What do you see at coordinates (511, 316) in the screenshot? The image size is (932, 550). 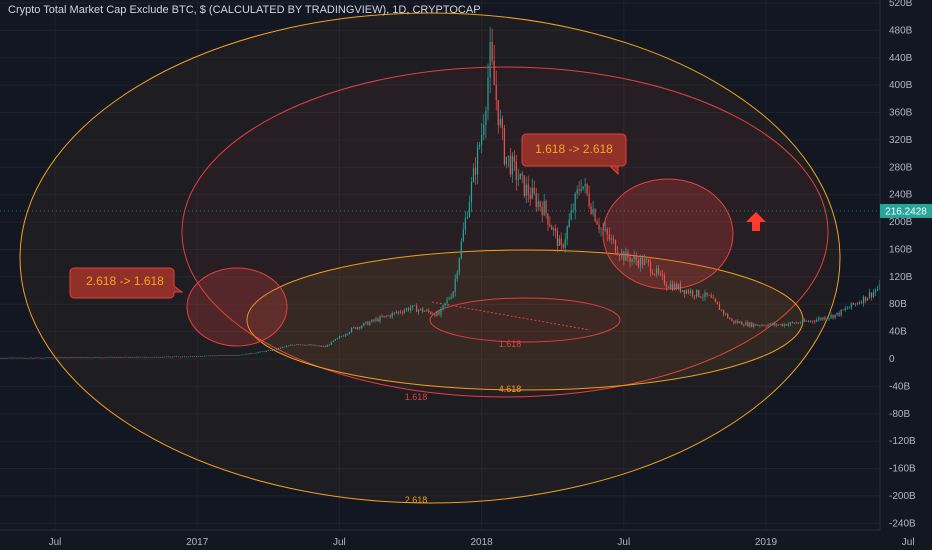 I see `trend-line` at bounding box center [511, 316].